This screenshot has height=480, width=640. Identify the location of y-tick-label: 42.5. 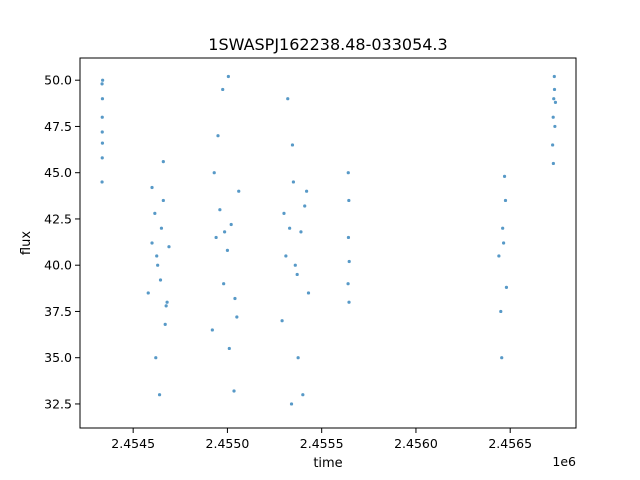
(58, 218).